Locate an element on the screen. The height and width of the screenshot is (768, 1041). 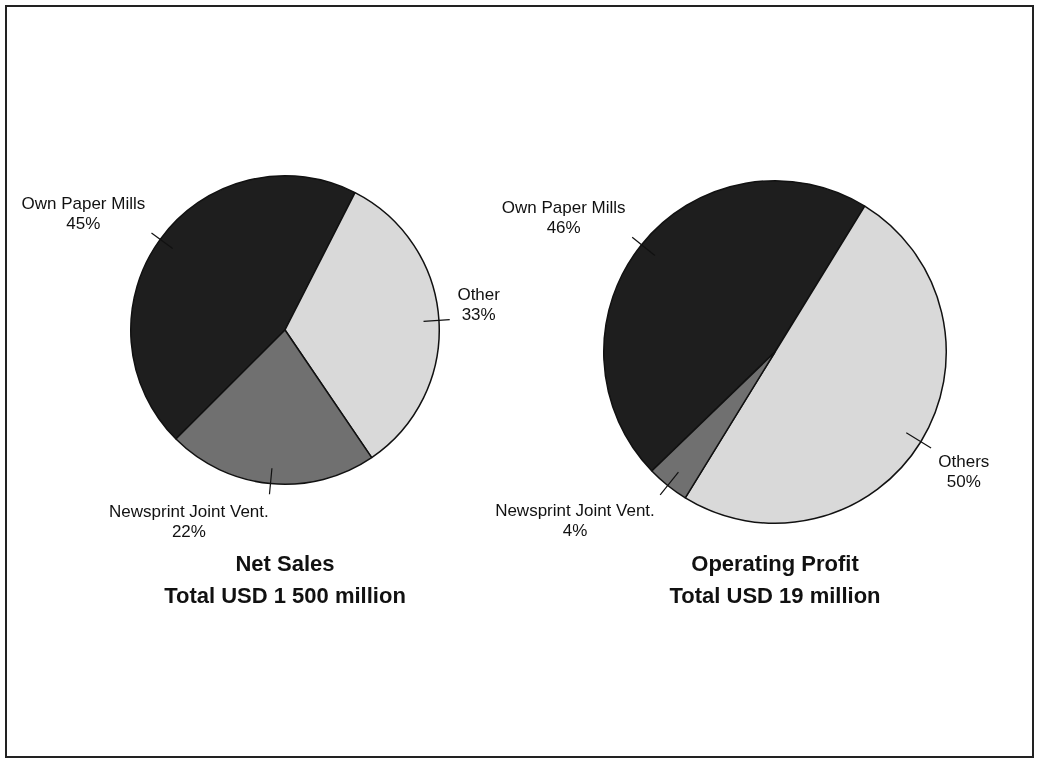
data-label: 50% is located at coordinates (963, 482).